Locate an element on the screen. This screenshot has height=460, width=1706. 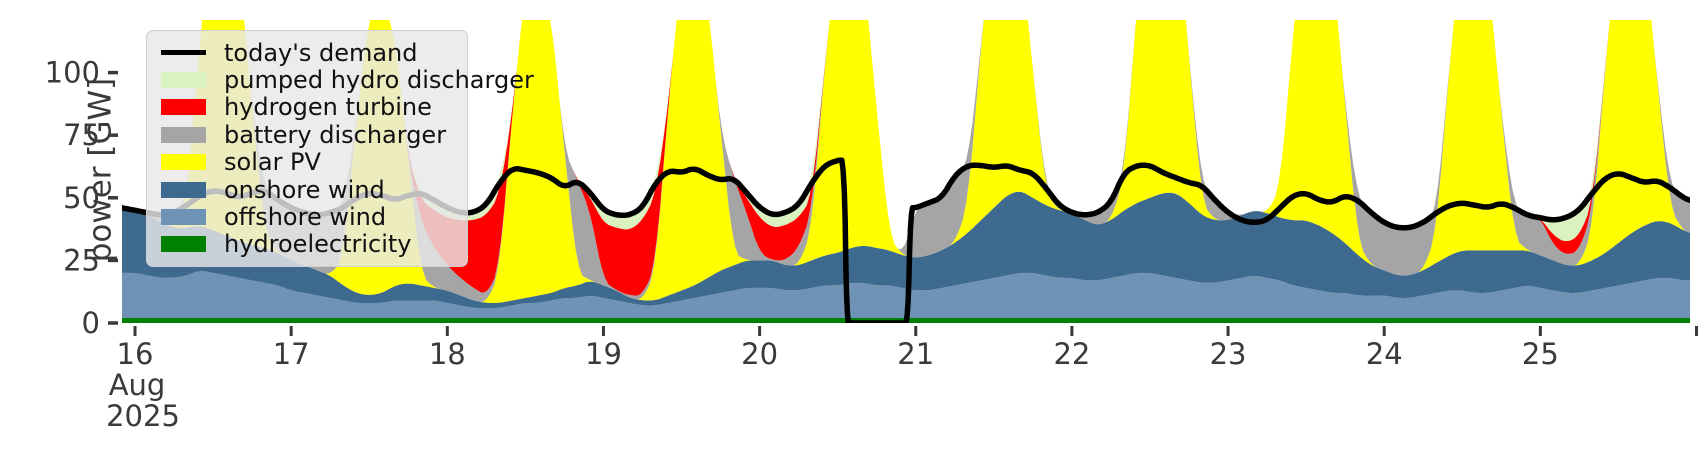
legend-item: onshore wind is located at coordinates (308, 189).